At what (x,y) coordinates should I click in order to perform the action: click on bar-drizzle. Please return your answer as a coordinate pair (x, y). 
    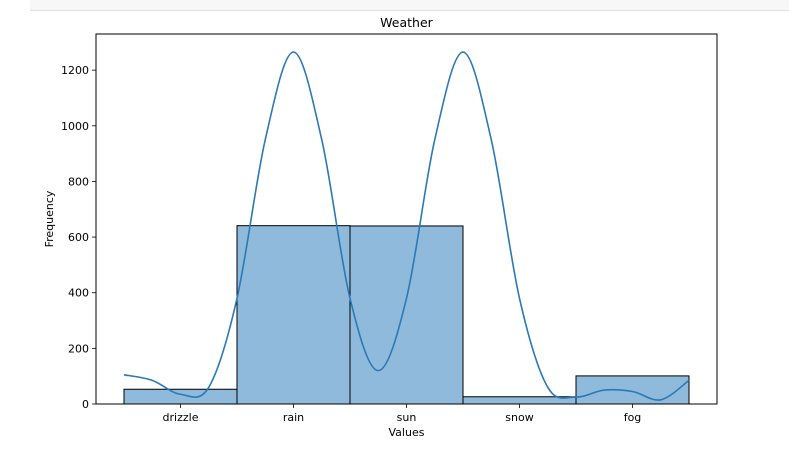
    Looking at the image, I should click on (180, 396).